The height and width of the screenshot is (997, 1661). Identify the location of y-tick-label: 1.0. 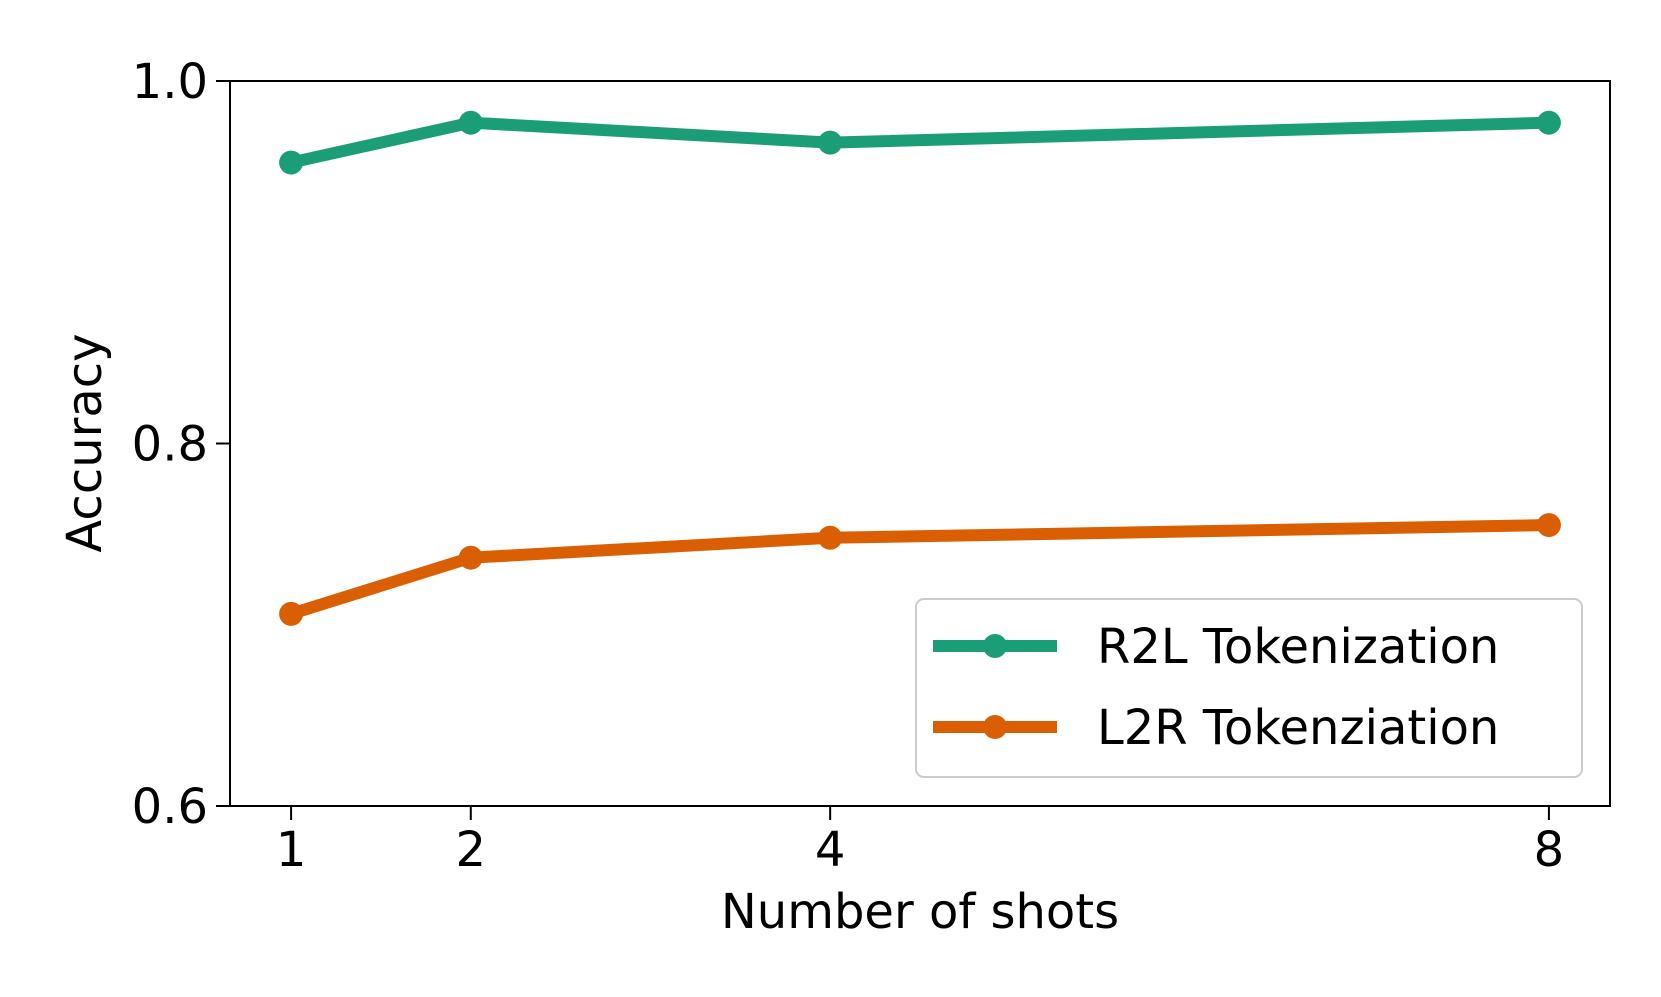
(170, 82).